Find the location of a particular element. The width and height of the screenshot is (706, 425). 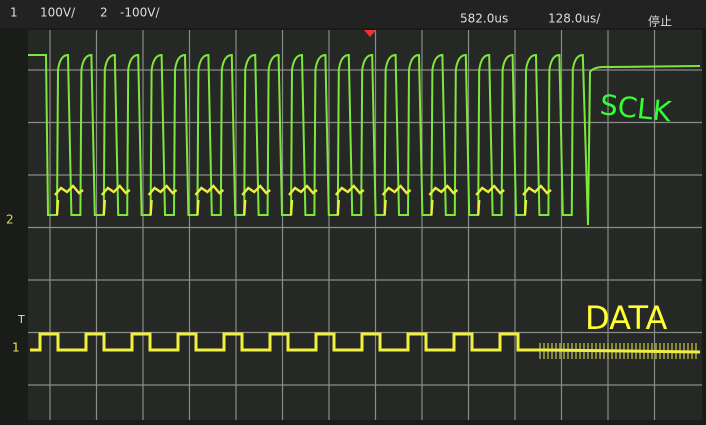

ch2-label: 2 is located at coordinates (104, 13).